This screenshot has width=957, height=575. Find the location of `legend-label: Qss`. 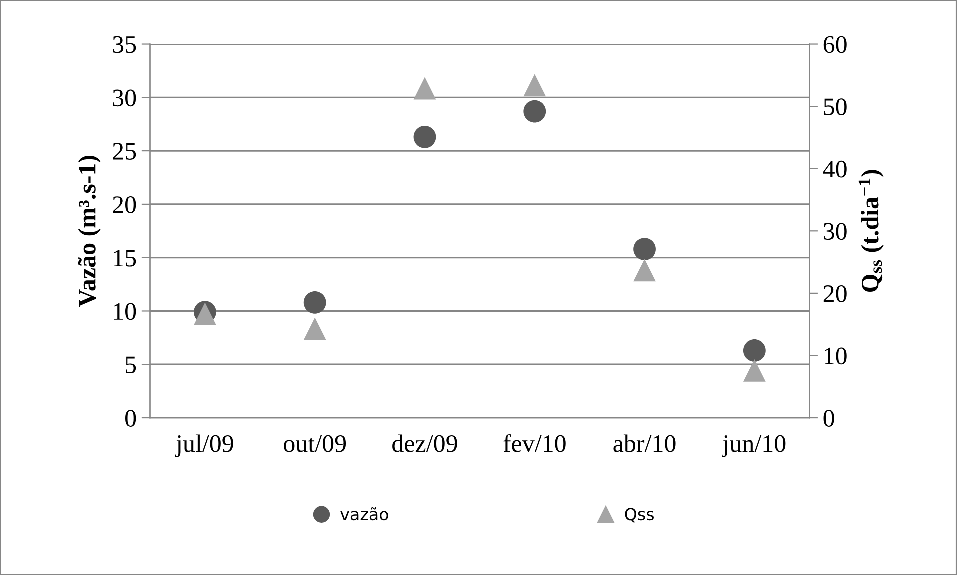

legend-label: Qss is located at coordinates (639, 515).